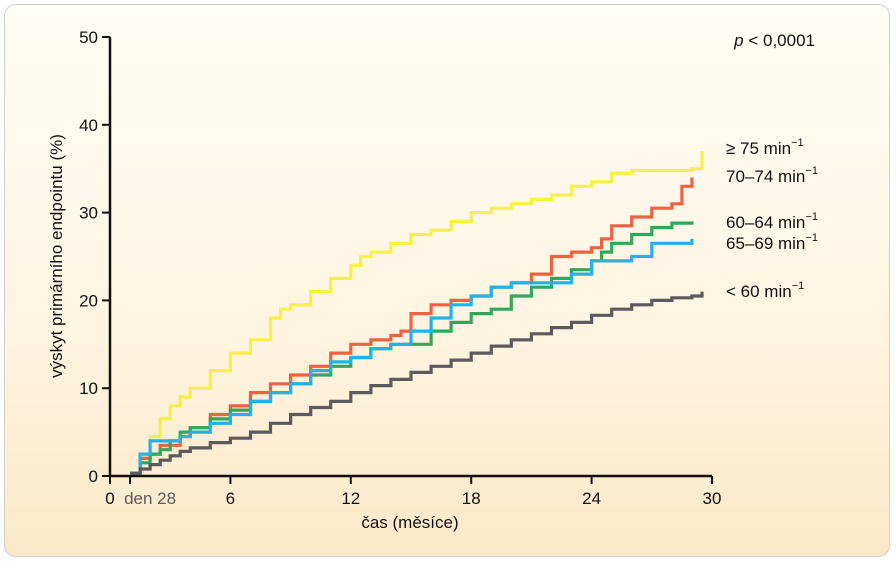 The width and height of the screenshot is (896, 563). I want to click on y-tick-label: 50, so click(88, 37).